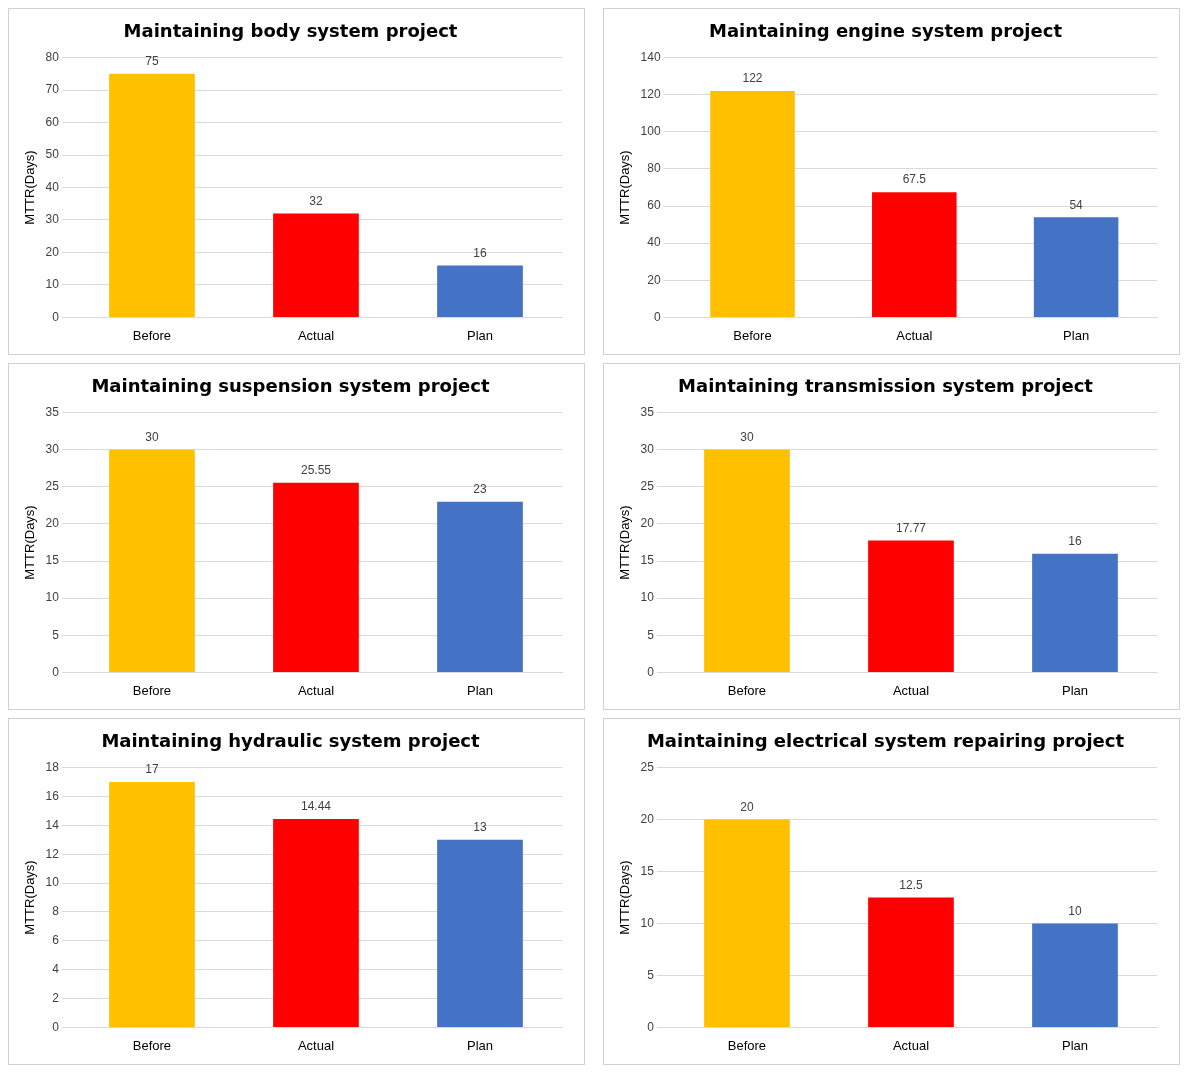 Image resolution: width=1190 pixels, height=1084 pixels. I want to click on y-tick-label: 120, so click(650, 94).